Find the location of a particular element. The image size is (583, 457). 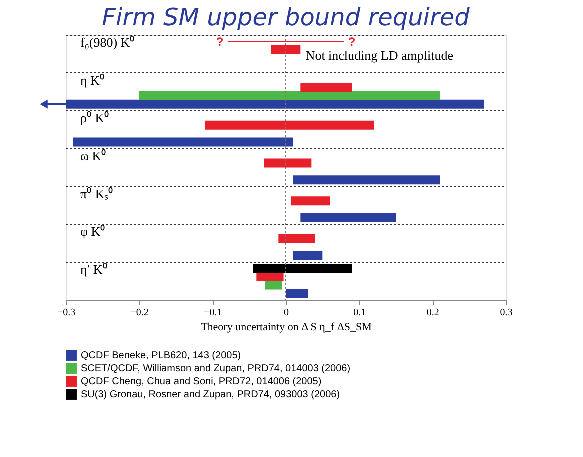

legend-label: QCDF Cheng, Chua and Soni, PRD72, 014006 (2005) is located at coordinates (201, 382).